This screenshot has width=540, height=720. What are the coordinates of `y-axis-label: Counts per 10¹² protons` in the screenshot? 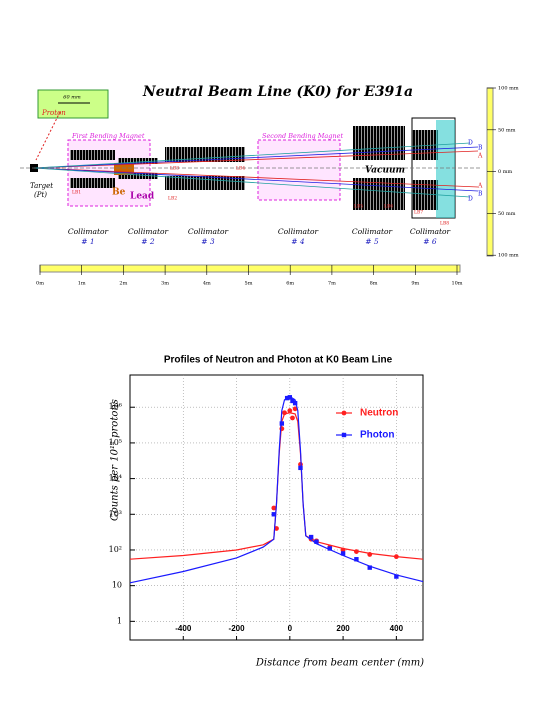 It's located at (115, 460).